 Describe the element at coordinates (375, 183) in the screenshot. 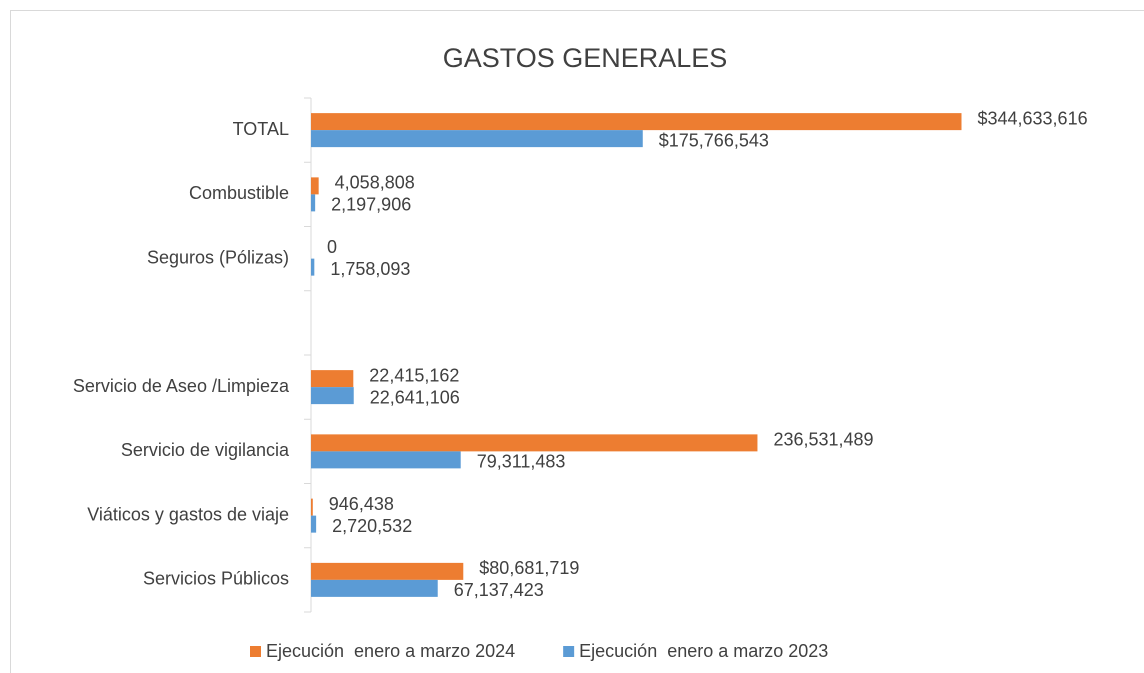

I see `data-label: 4,058,808` at that location.